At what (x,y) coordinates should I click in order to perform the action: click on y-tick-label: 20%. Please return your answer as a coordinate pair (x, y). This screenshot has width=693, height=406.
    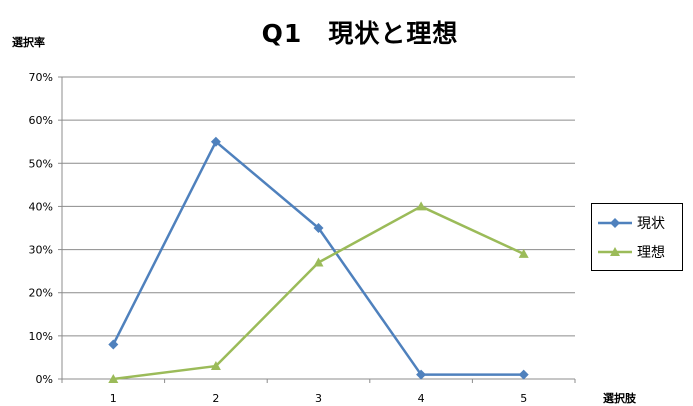
    Looking at the image, I should click on (41, 293).